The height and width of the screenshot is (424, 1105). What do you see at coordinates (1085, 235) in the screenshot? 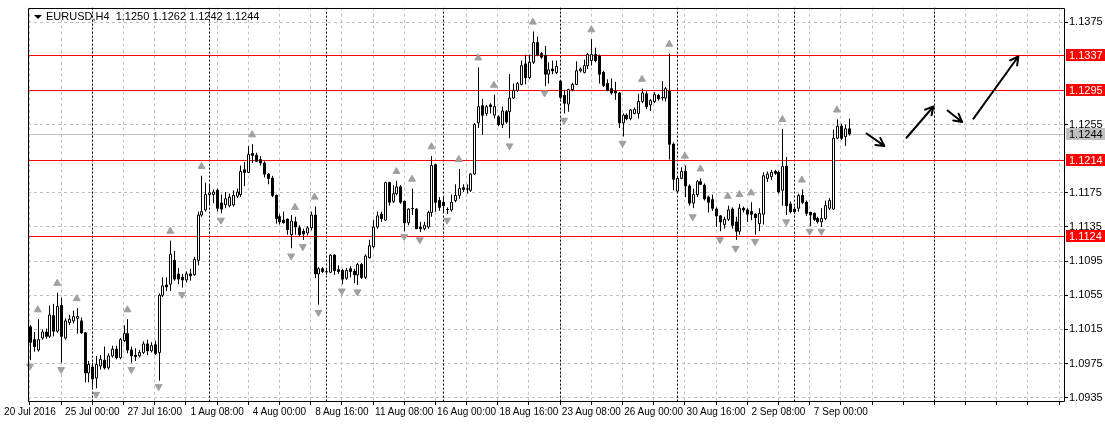
I see `ref-line-label: 1.1124` at bounding box center [1085, 235].